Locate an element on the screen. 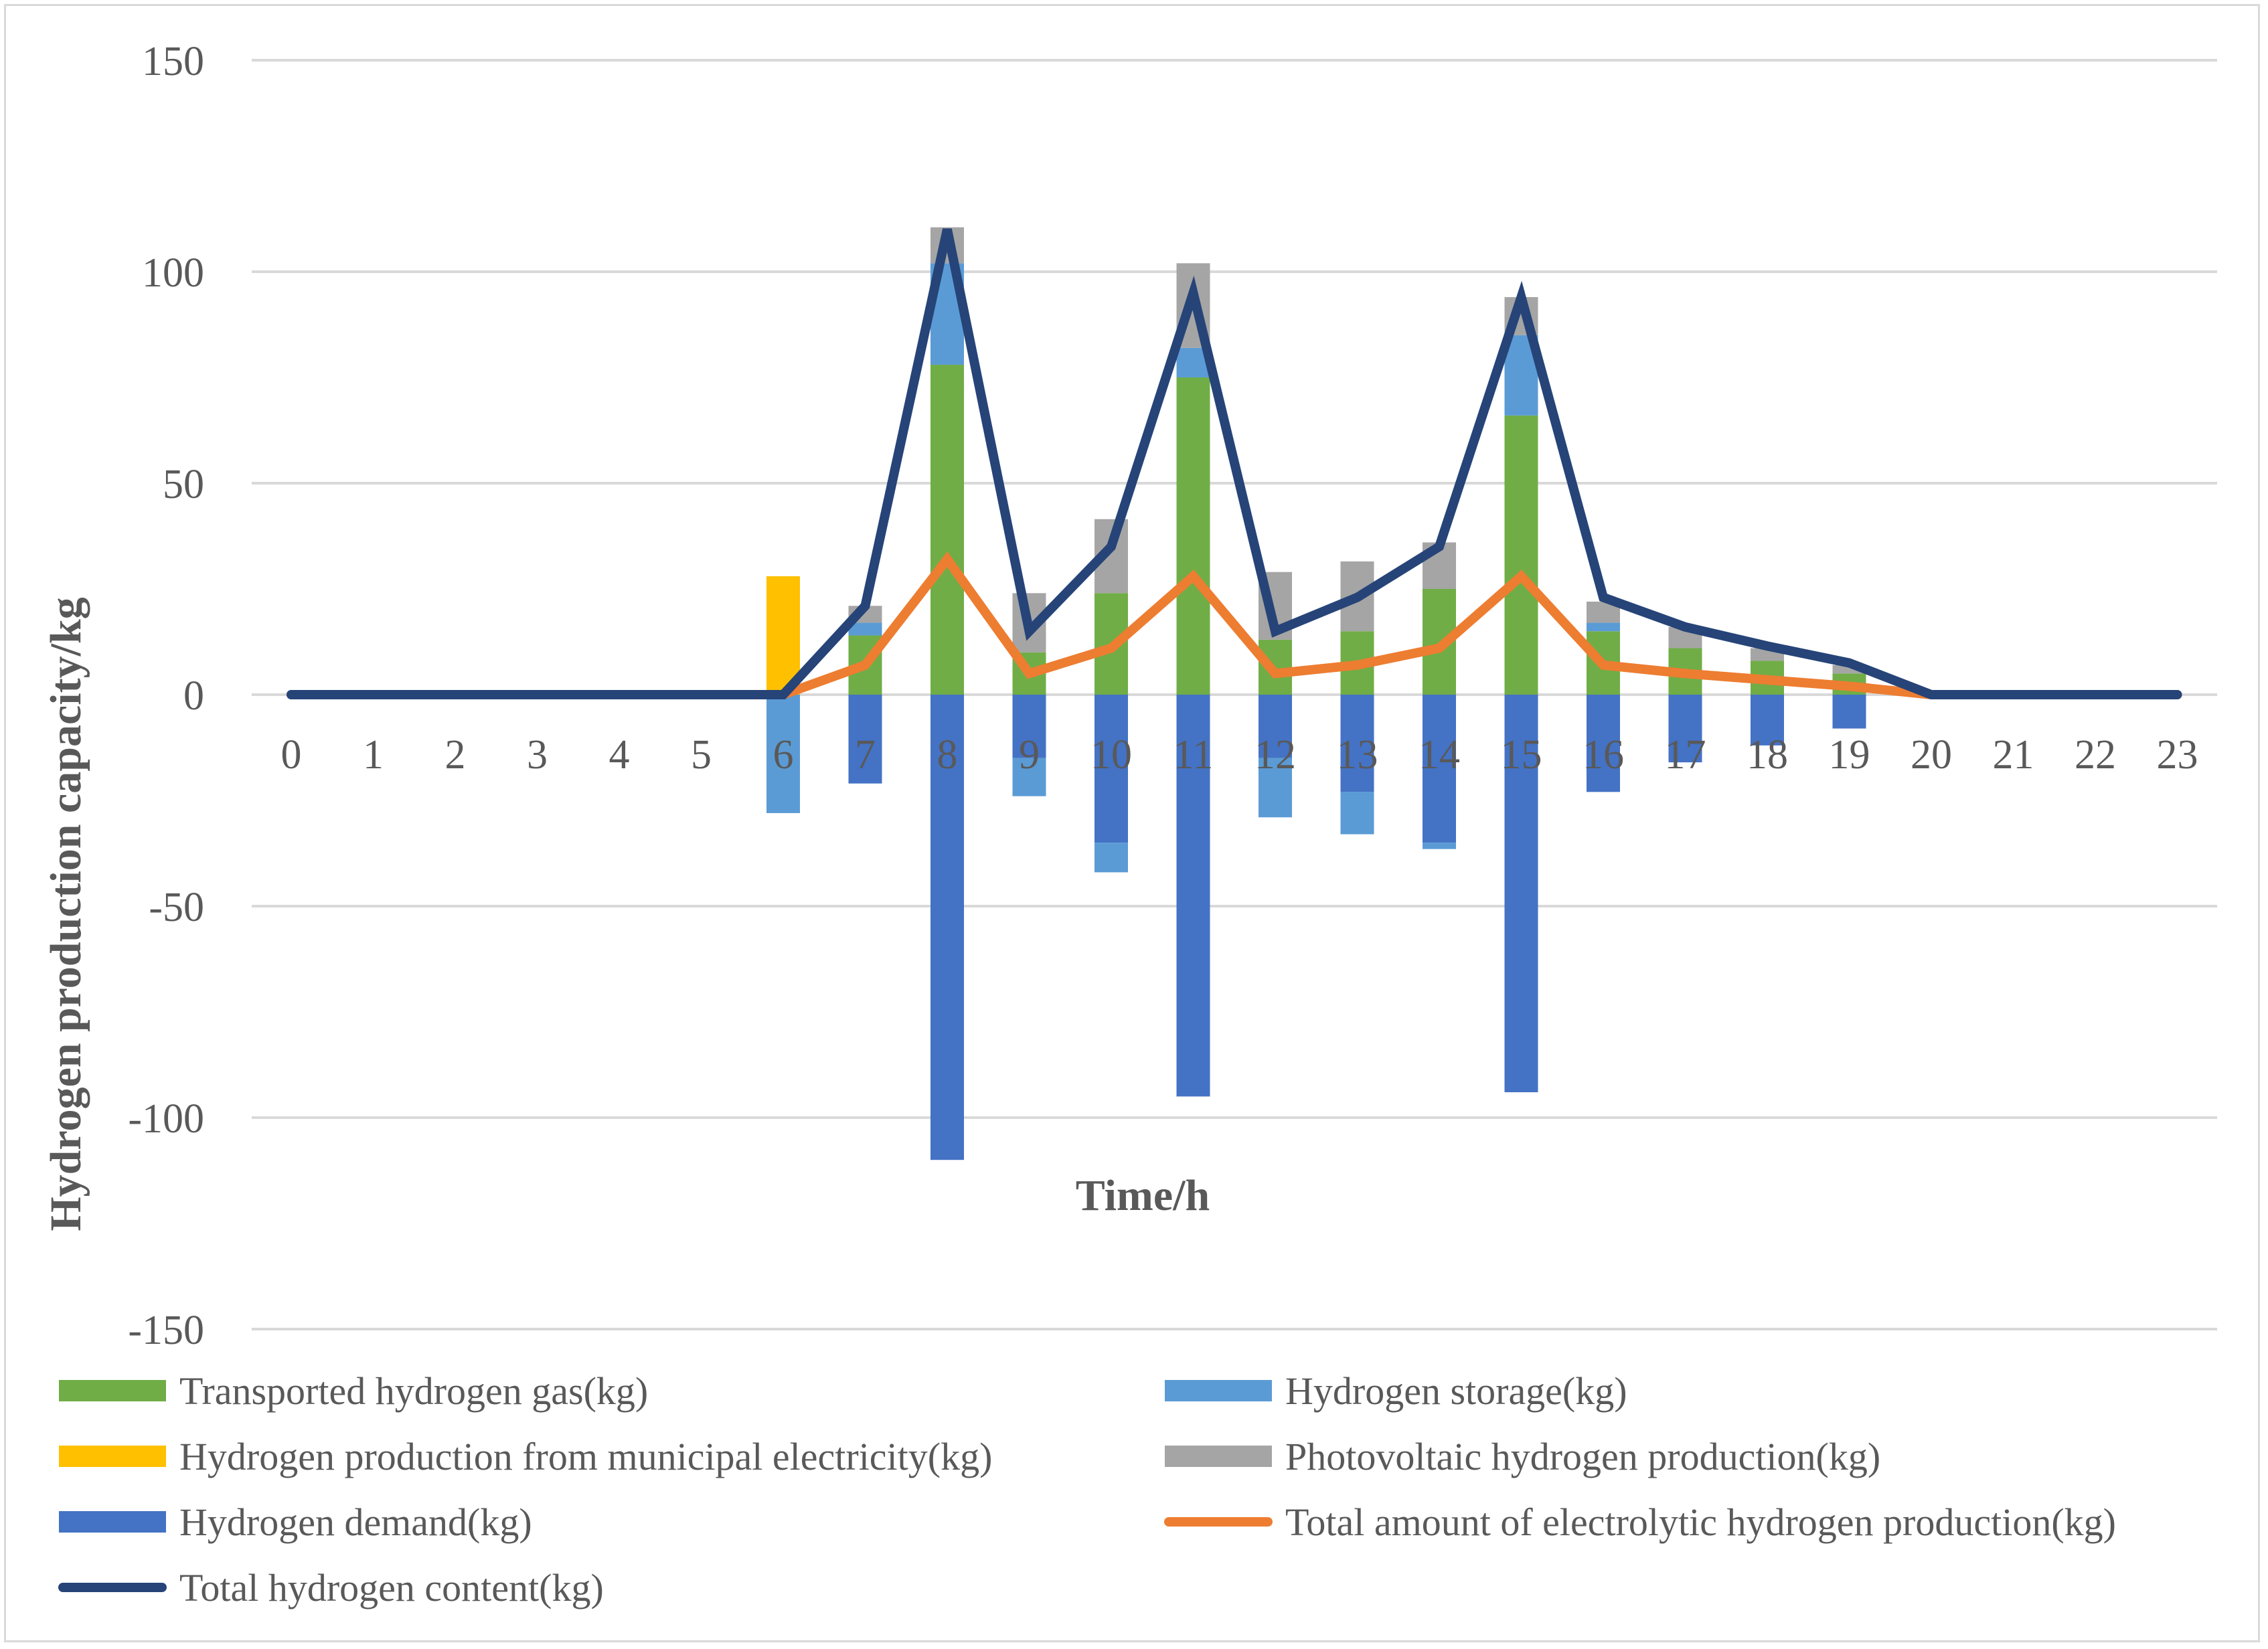  y-tick-label: 150 is located at coordinates (173, 61).